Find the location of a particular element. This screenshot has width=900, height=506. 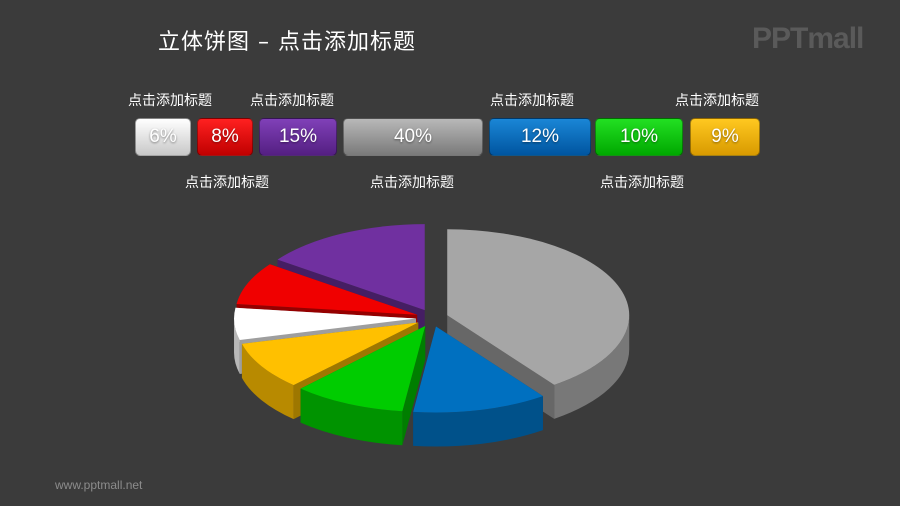

pie-slice-10pct is located at coordinates (363, 385).